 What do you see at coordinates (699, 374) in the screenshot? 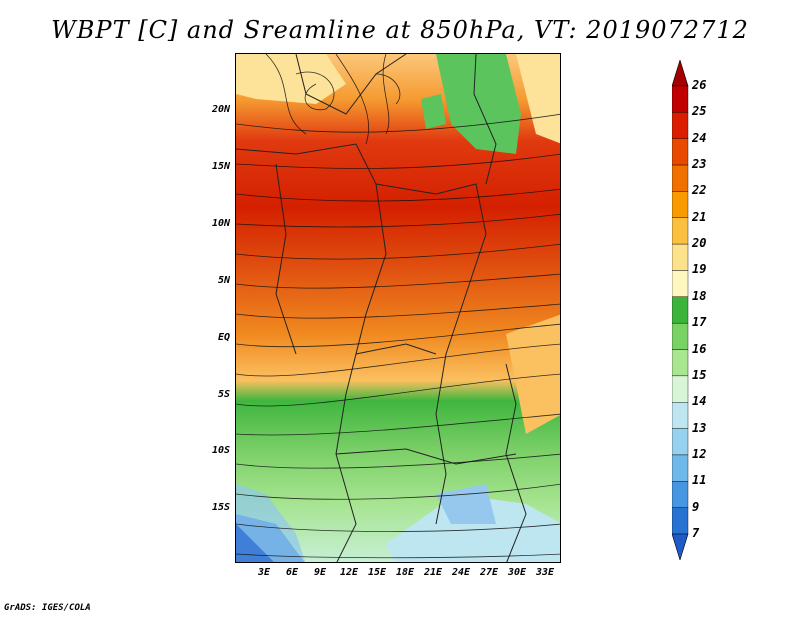
I see `colorbar-tick-label: 15` at bounding box center [699, 374].